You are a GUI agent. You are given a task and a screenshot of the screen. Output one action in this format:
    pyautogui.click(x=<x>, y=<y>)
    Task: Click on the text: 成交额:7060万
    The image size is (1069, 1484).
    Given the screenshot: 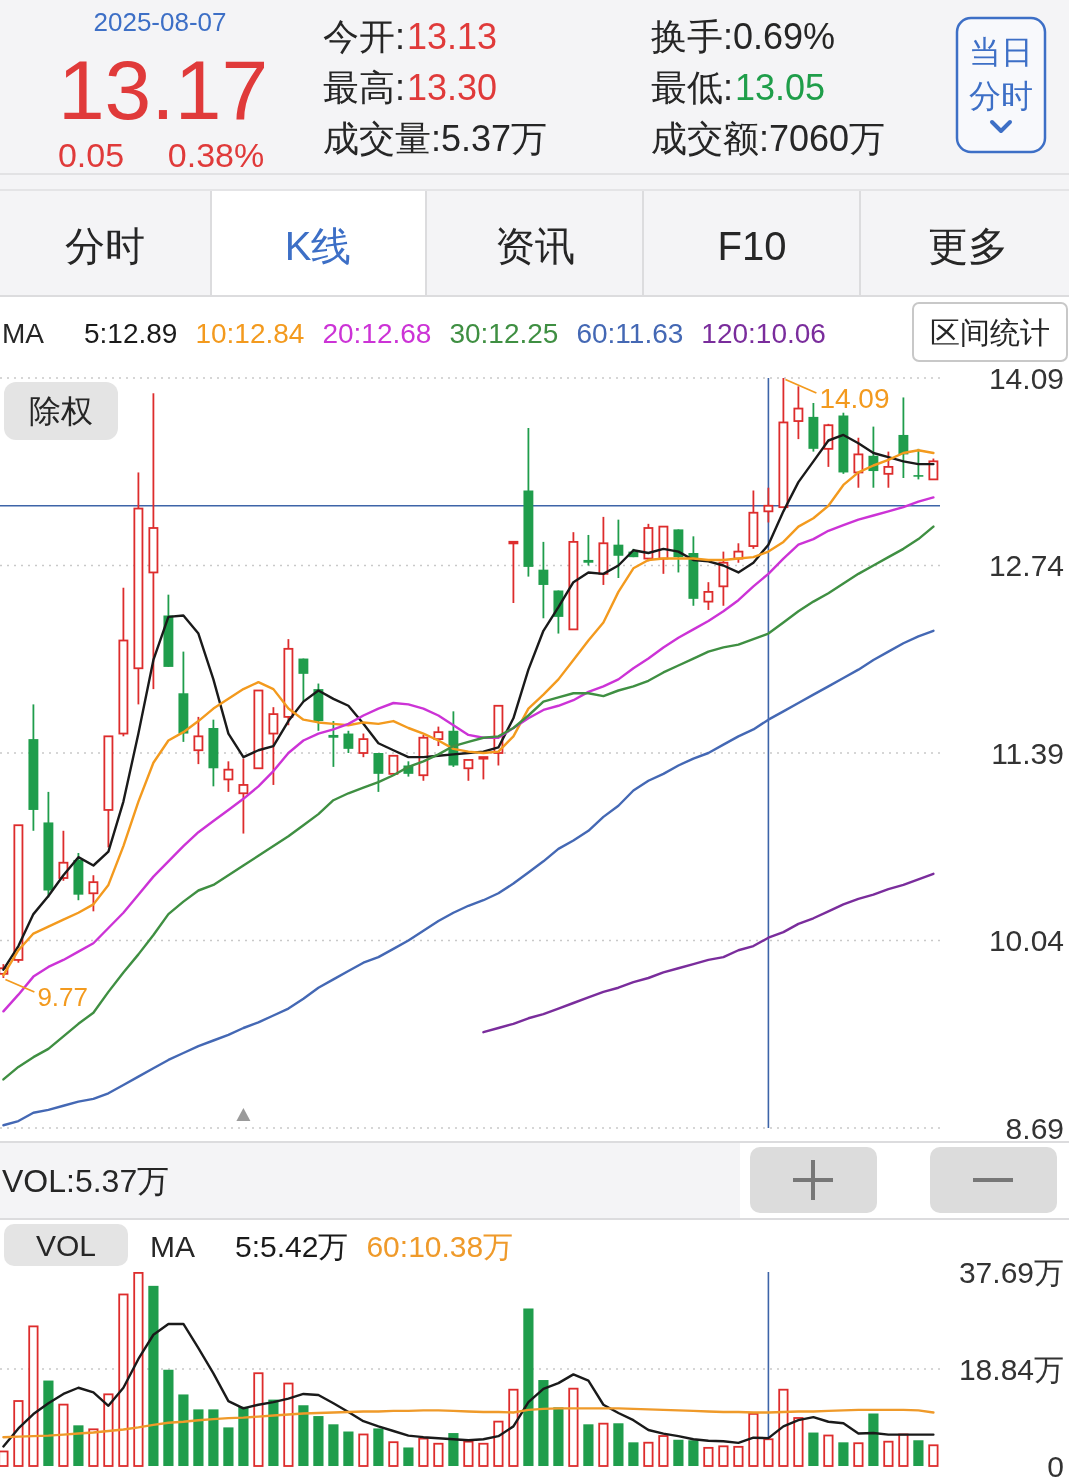 What is the action you would take?
    pyautogui.click(x=768, y=138)
    